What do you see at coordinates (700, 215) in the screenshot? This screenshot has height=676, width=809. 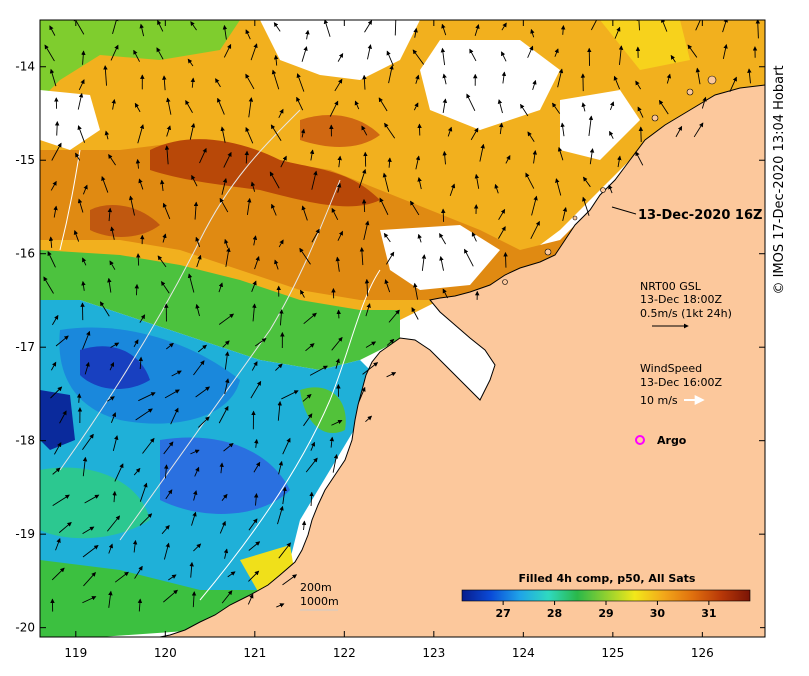 I see `map-timestamp: 13-Dec-2020 16Z` at bounding box center [700, 215].